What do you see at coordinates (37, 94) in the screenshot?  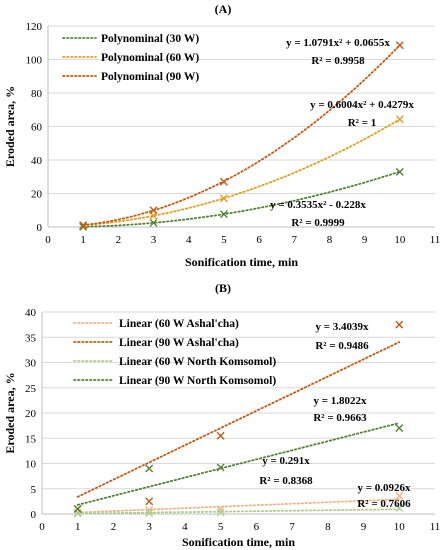 I see `y-tick-label: 80` at bounding box center [37, 94].